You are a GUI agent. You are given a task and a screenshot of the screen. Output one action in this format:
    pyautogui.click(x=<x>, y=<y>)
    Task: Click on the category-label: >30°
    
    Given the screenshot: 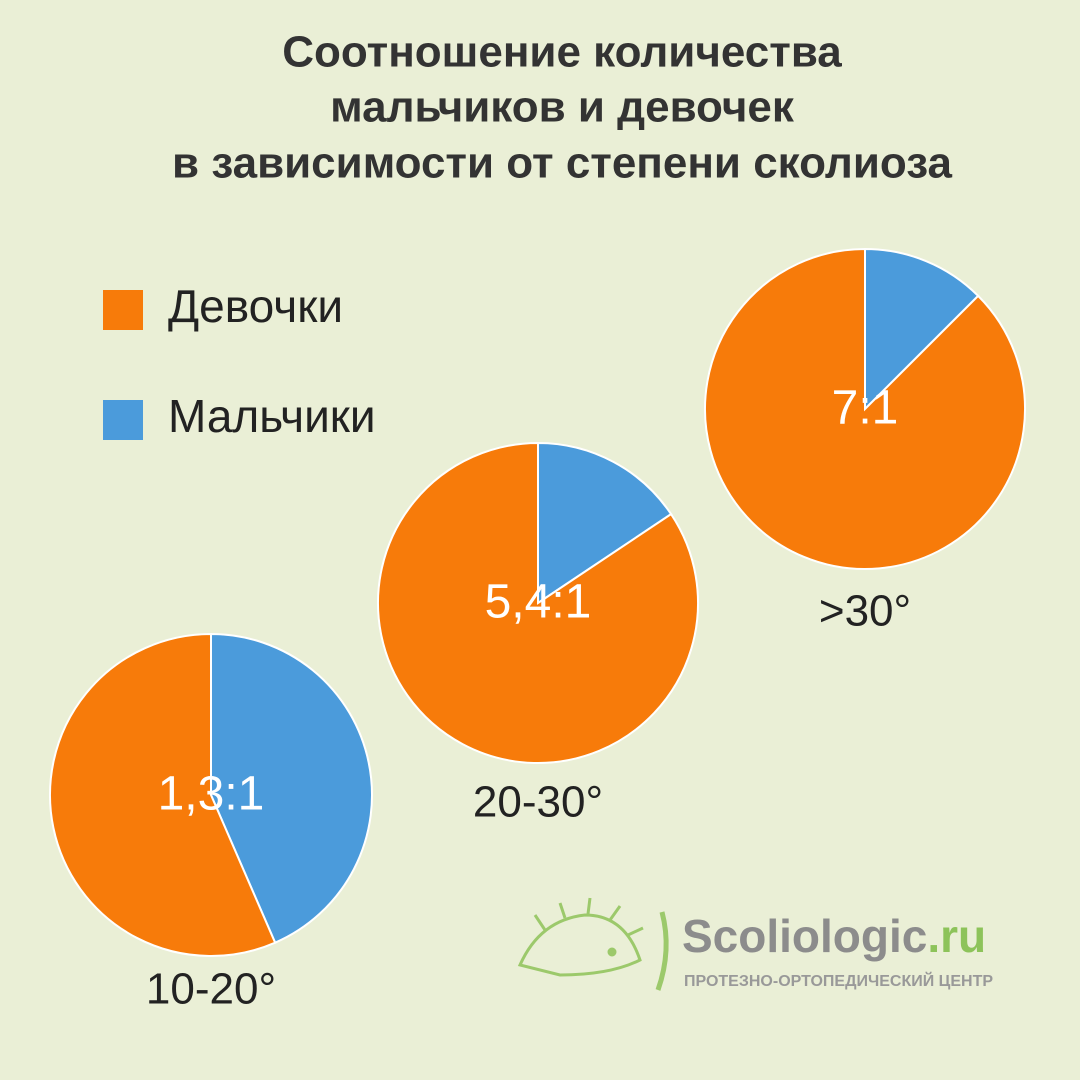 What is the action you would take?
    pyautogui.click(x=865, y=611)
    